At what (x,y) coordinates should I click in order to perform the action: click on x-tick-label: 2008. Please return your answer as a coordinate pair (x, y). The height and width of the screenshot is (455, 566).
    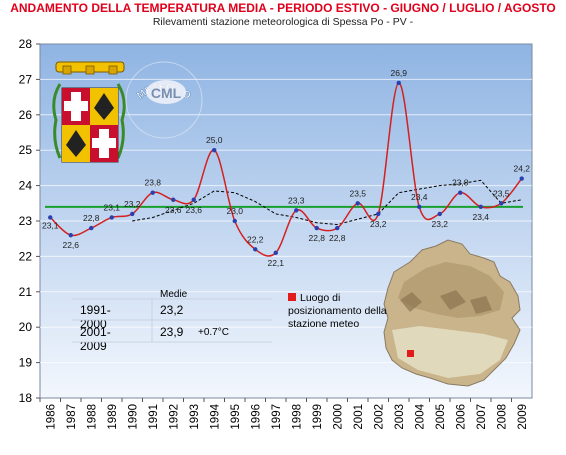
    Looking at the image, I should click on (502, 417).